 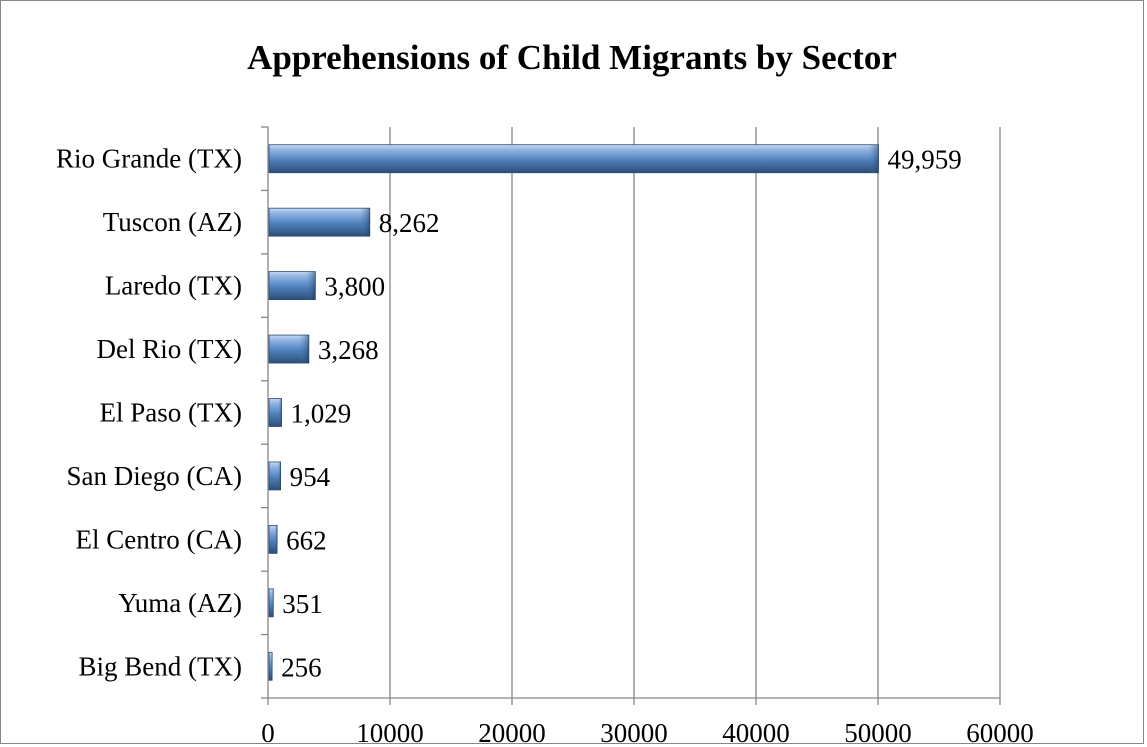 What do you see at coordinates (301, 667) in the screenshot?
I see `data-label: 256` at bounding box center [301, 667].